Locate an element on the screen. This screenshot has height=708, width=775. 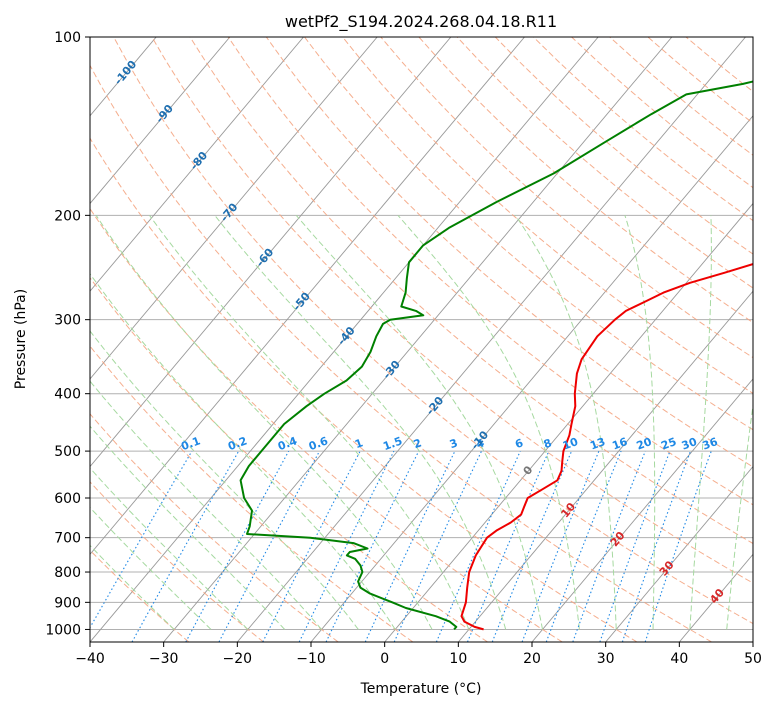
y-tick-label: 700 is located at coordinates (67, 539).